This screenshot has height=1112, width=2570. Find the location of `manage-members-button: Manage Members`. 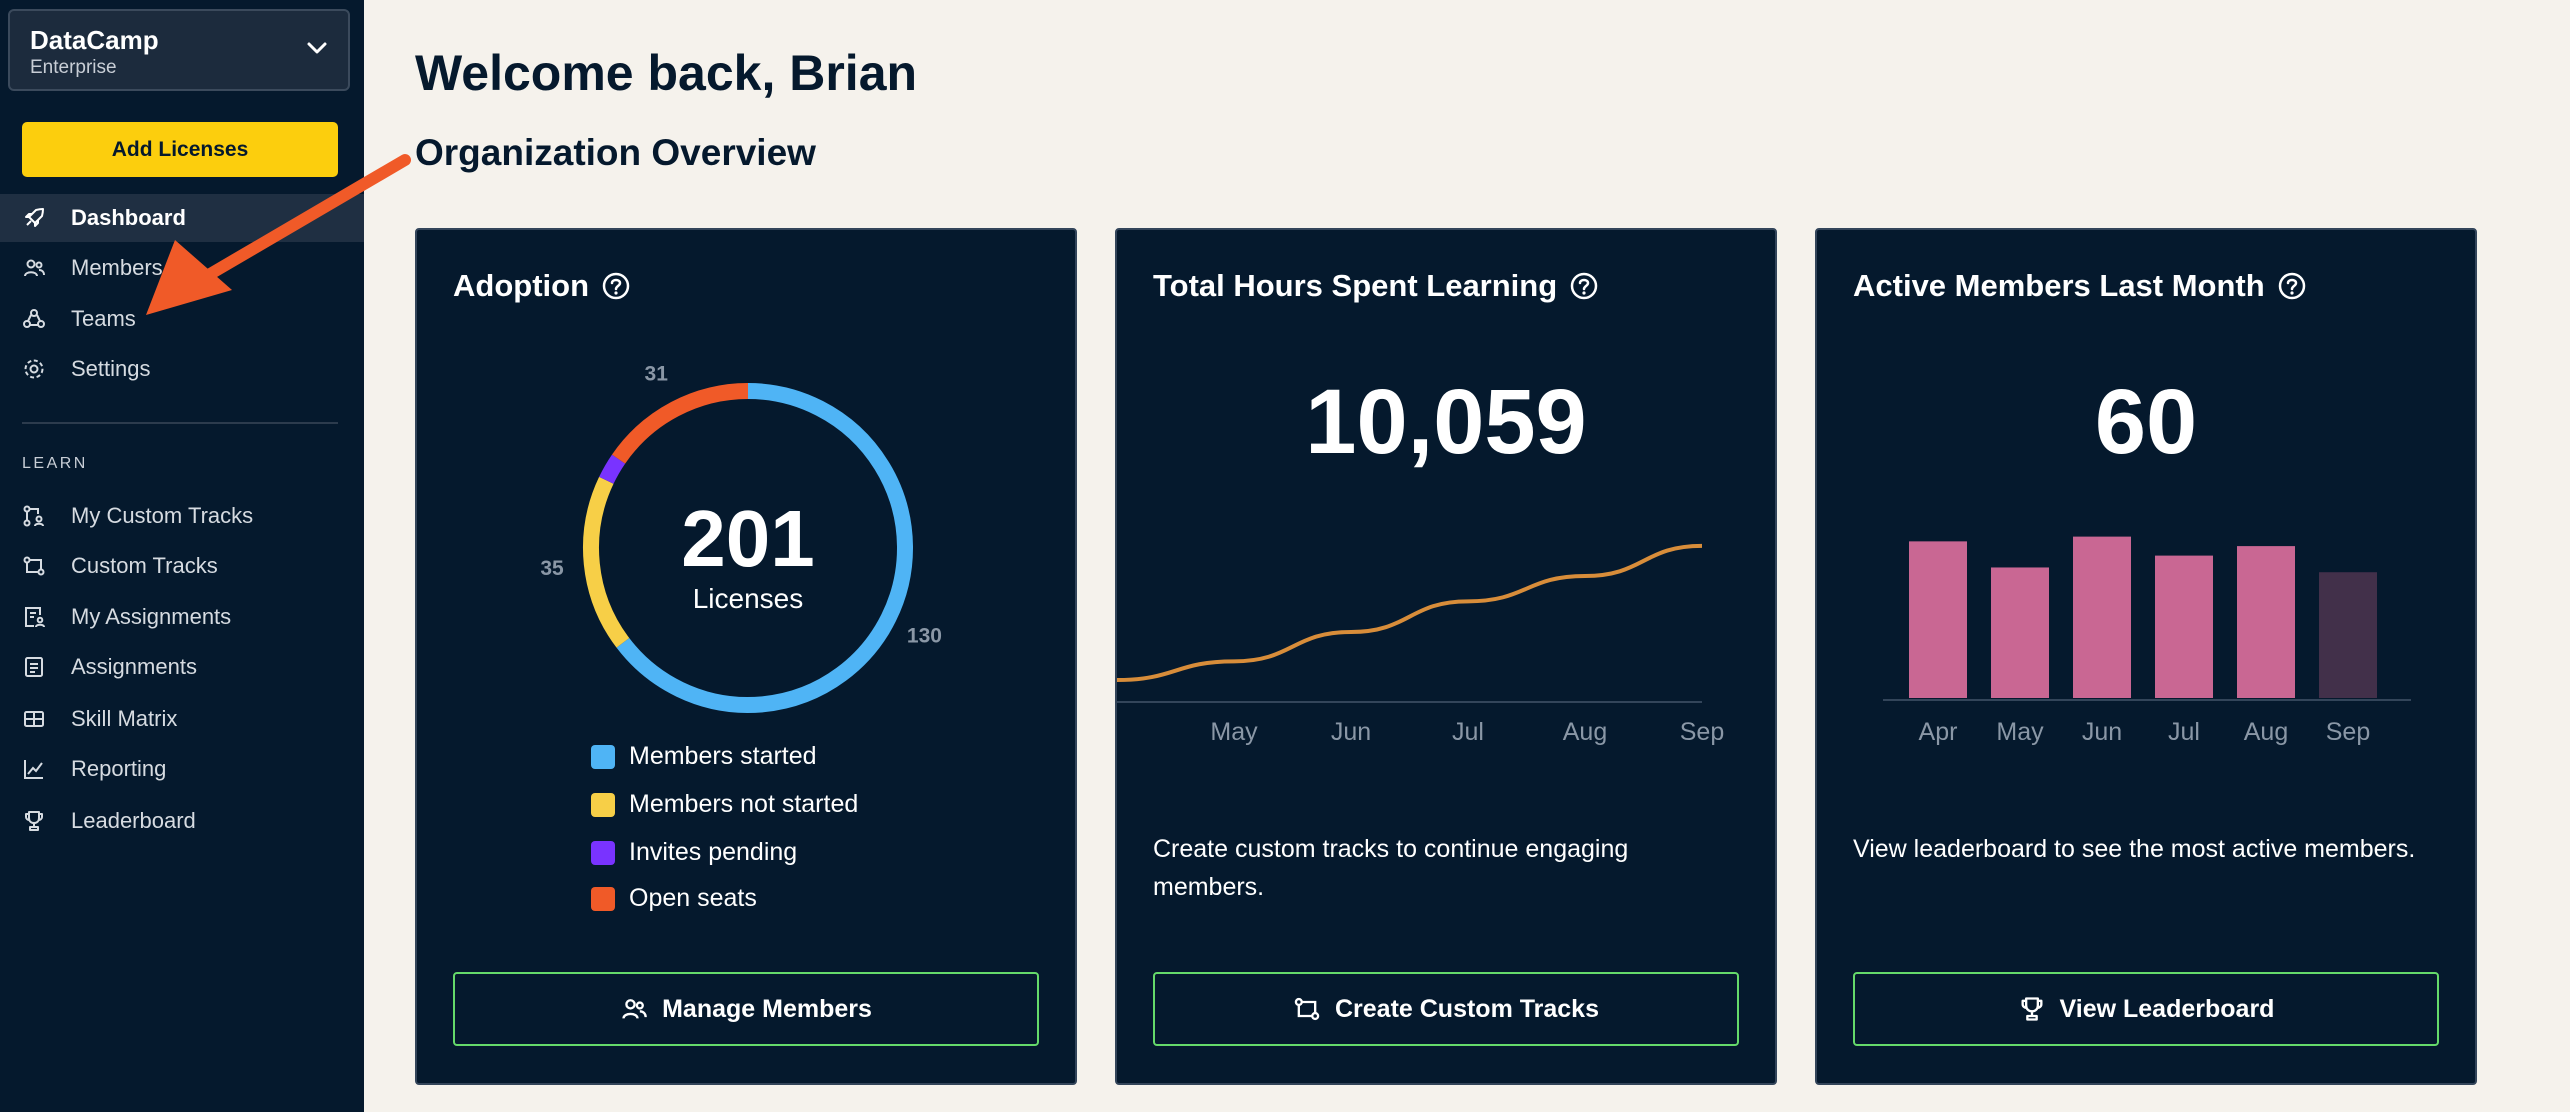

manage-members-button: Manage Members is located at coordinates (746, 1009).